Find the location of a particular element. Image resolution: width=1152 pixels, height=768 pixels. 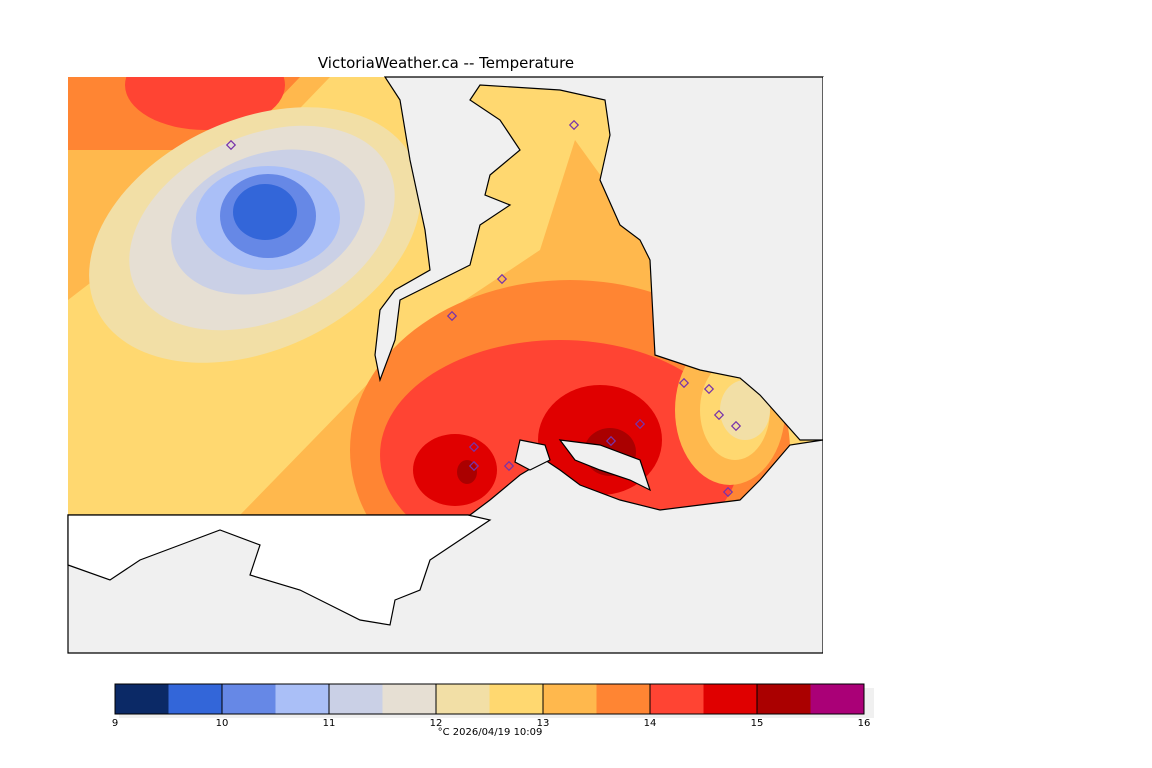

colorbar-tick-label: 11 is located at coordinates (329, 723).